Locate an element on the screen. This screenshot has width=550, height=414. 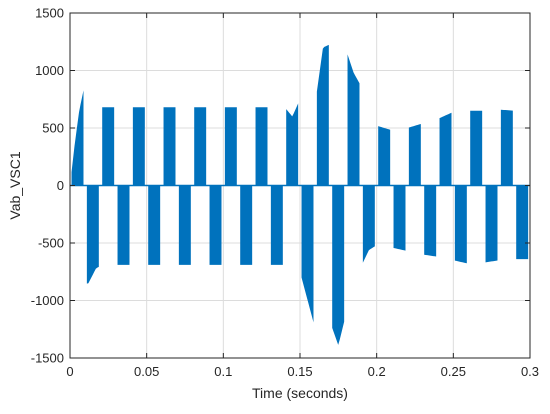
y-tick-label: -1000 is located at coordinates (47, 300).